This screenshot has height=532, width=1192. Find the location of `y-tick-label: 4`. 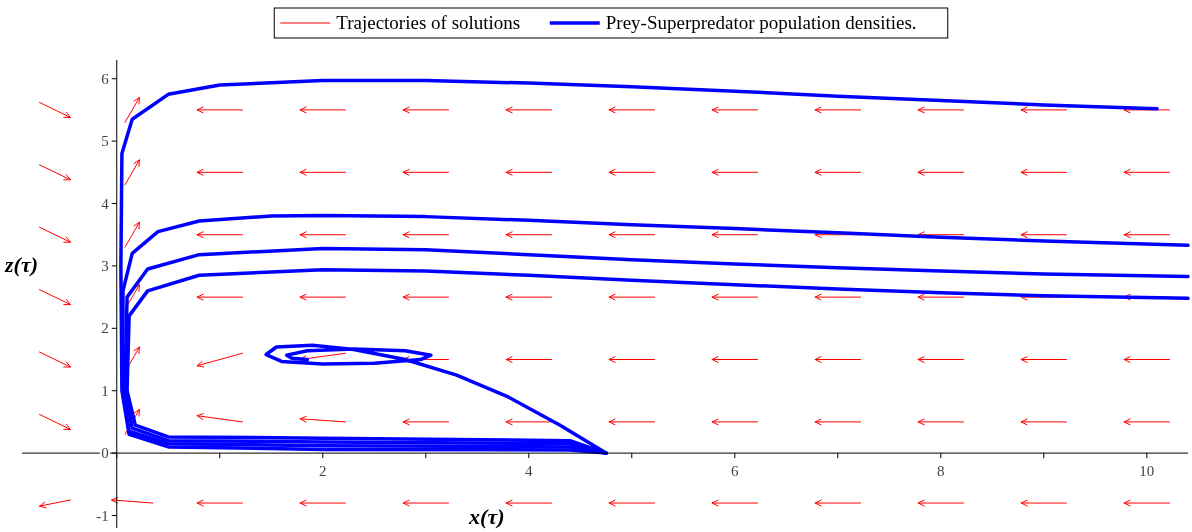

y-tick-label: 4 is located at coordinates (105, 203).